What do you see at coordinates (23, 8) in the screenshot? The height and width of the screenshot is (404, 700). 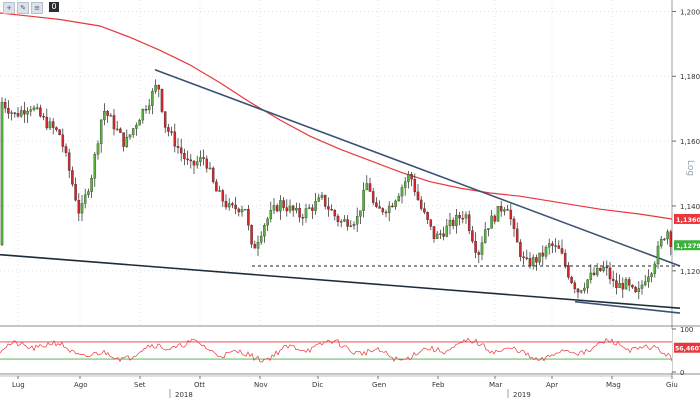 I see `pencil-icon: ✎` at bounding box center [23, 8].